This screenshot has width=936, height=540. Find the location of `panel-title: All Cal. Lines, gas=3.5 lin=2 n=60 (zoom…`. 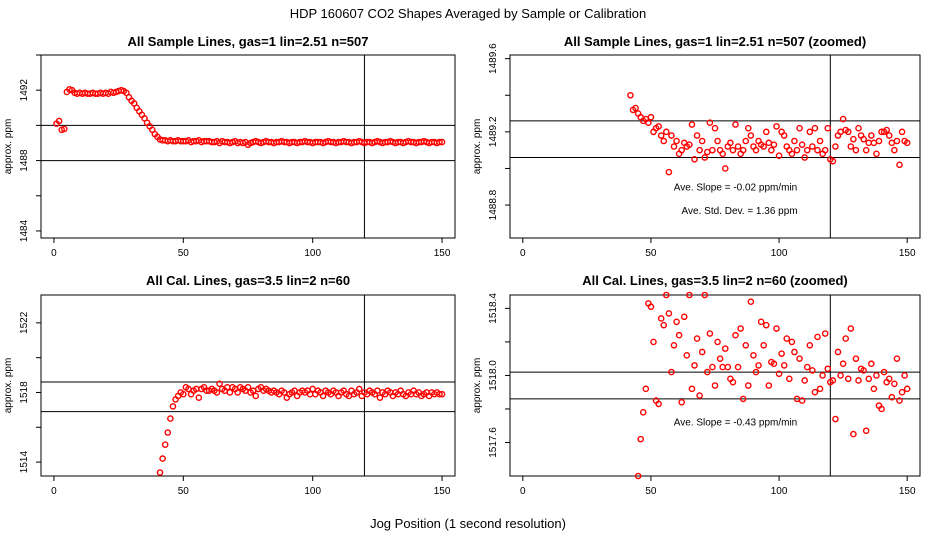

panel-title: All Cal. Lines, gas=3.5 lin=2 n=60 (zoom… is located at coordinates (715, 280).